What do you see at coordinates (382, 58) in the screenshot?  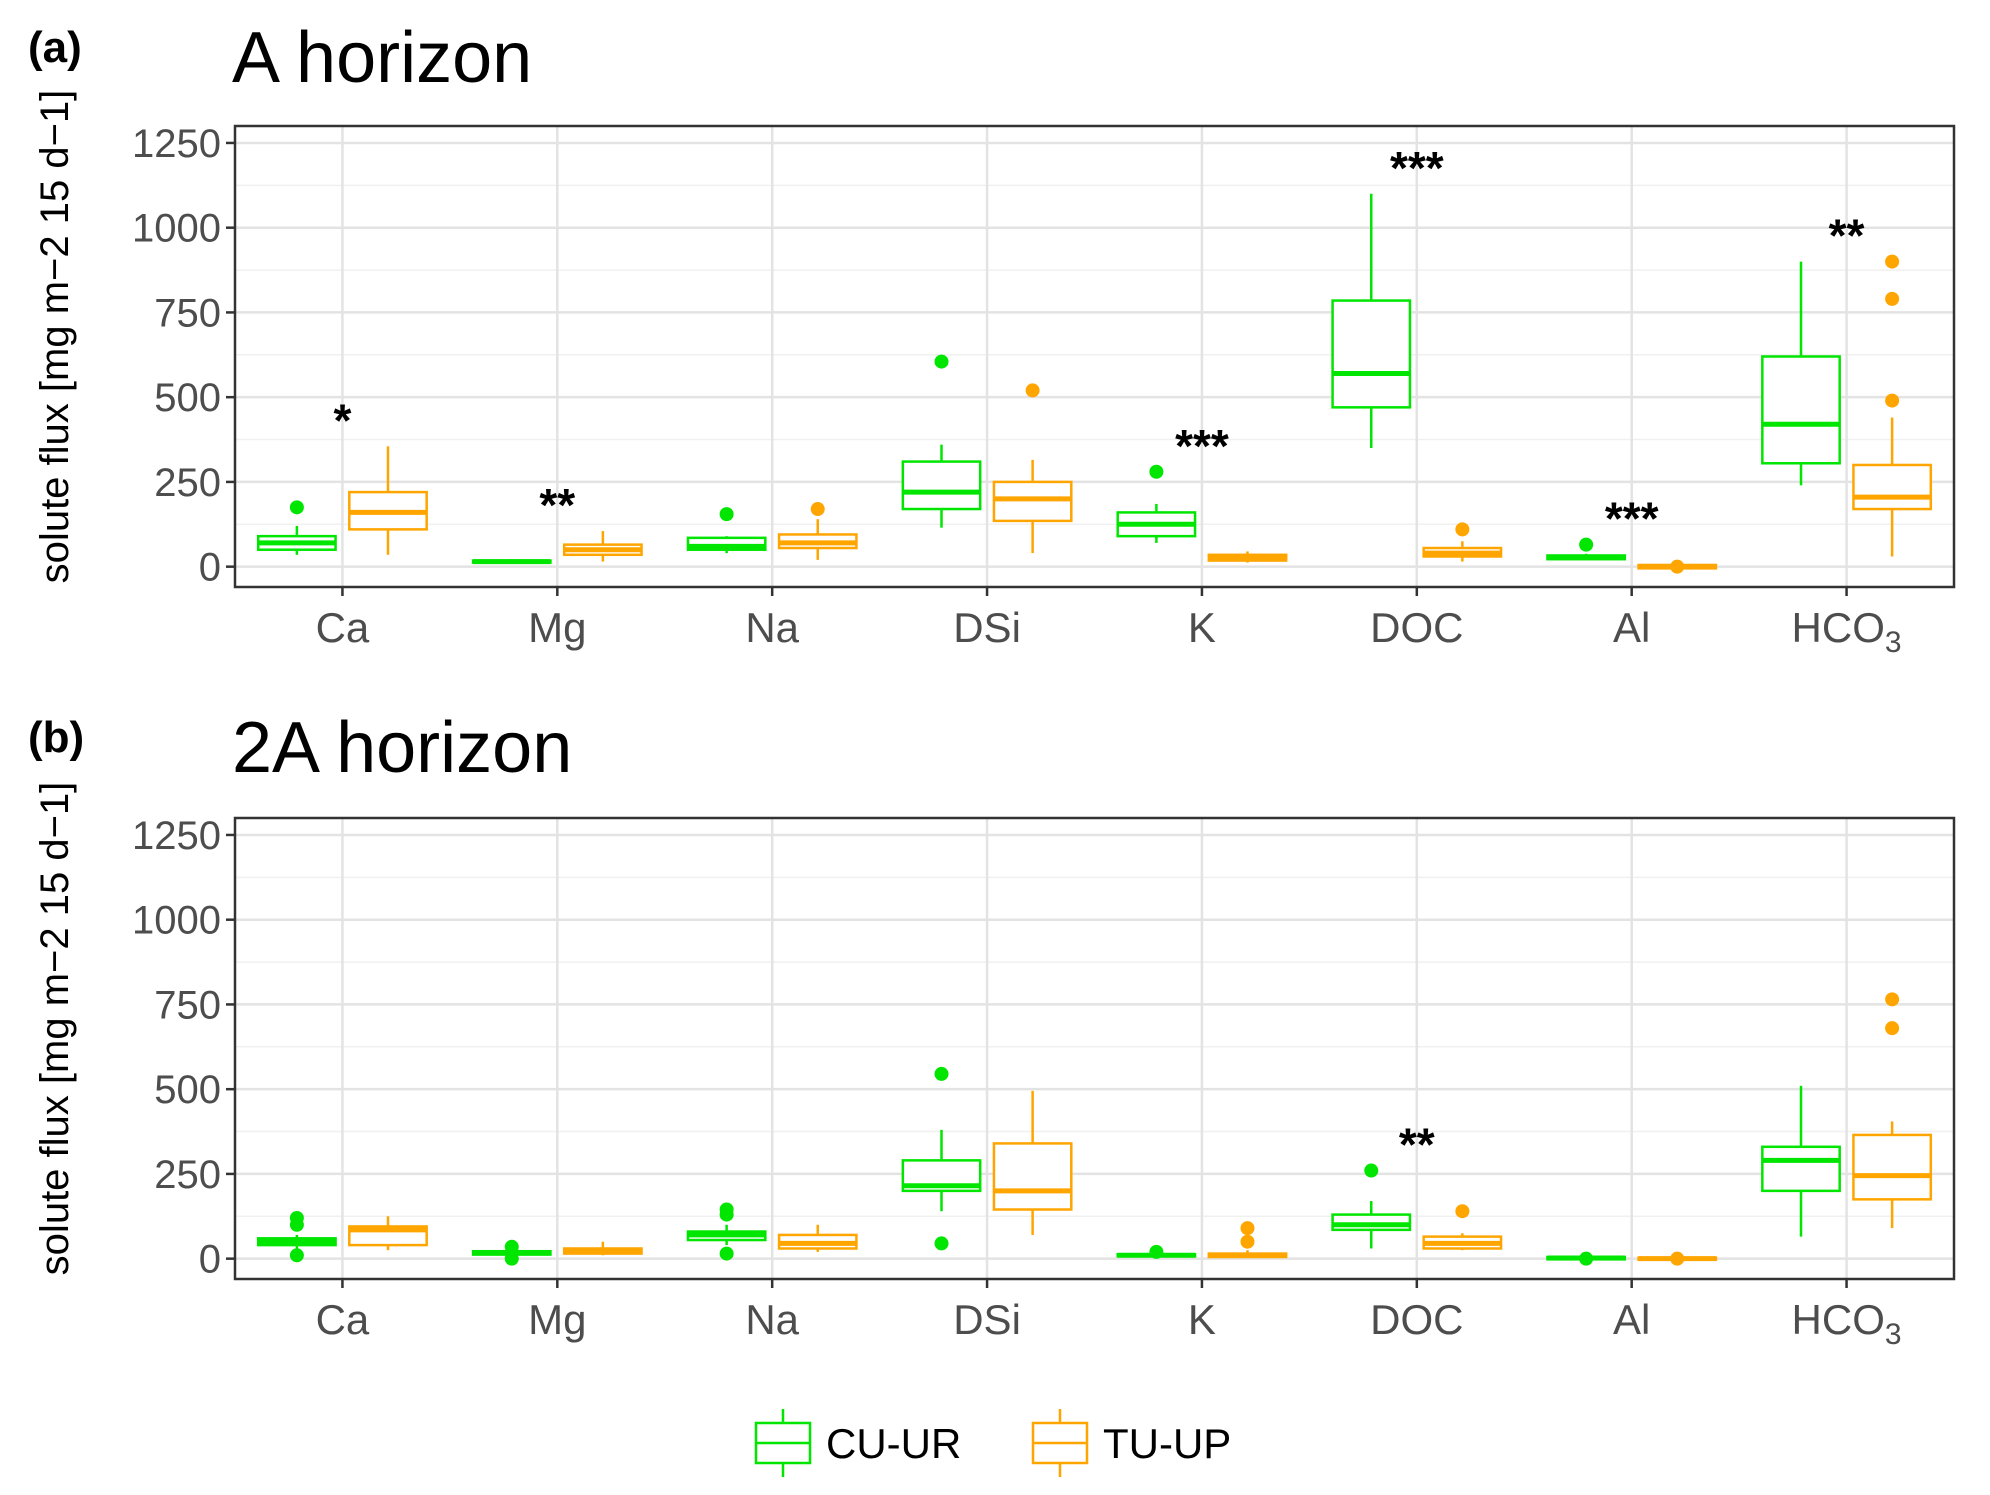 I see `panel-title: A horizon` at bounding box center [382, 58].